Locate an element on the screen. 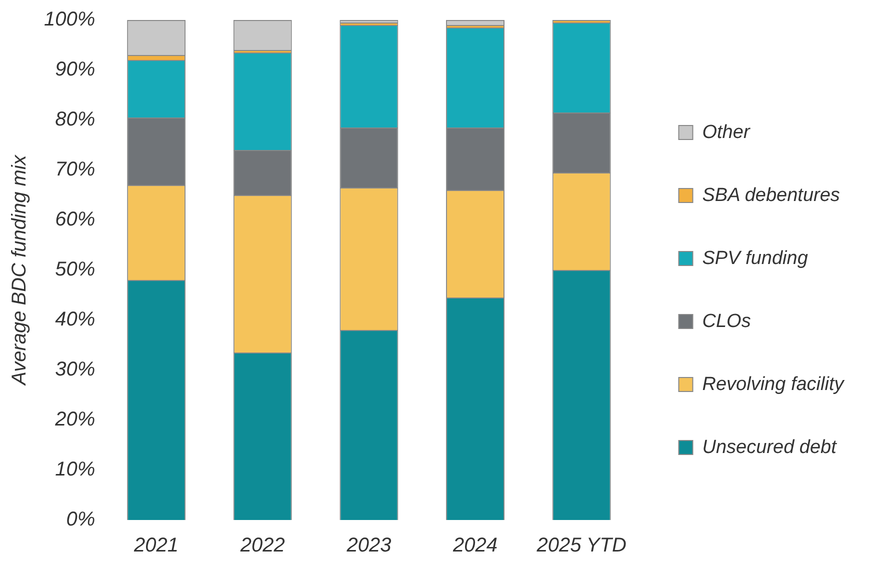 This screenshot has height=572, width=869. y-tick-label: 0% is located at coordinates (81, 519).